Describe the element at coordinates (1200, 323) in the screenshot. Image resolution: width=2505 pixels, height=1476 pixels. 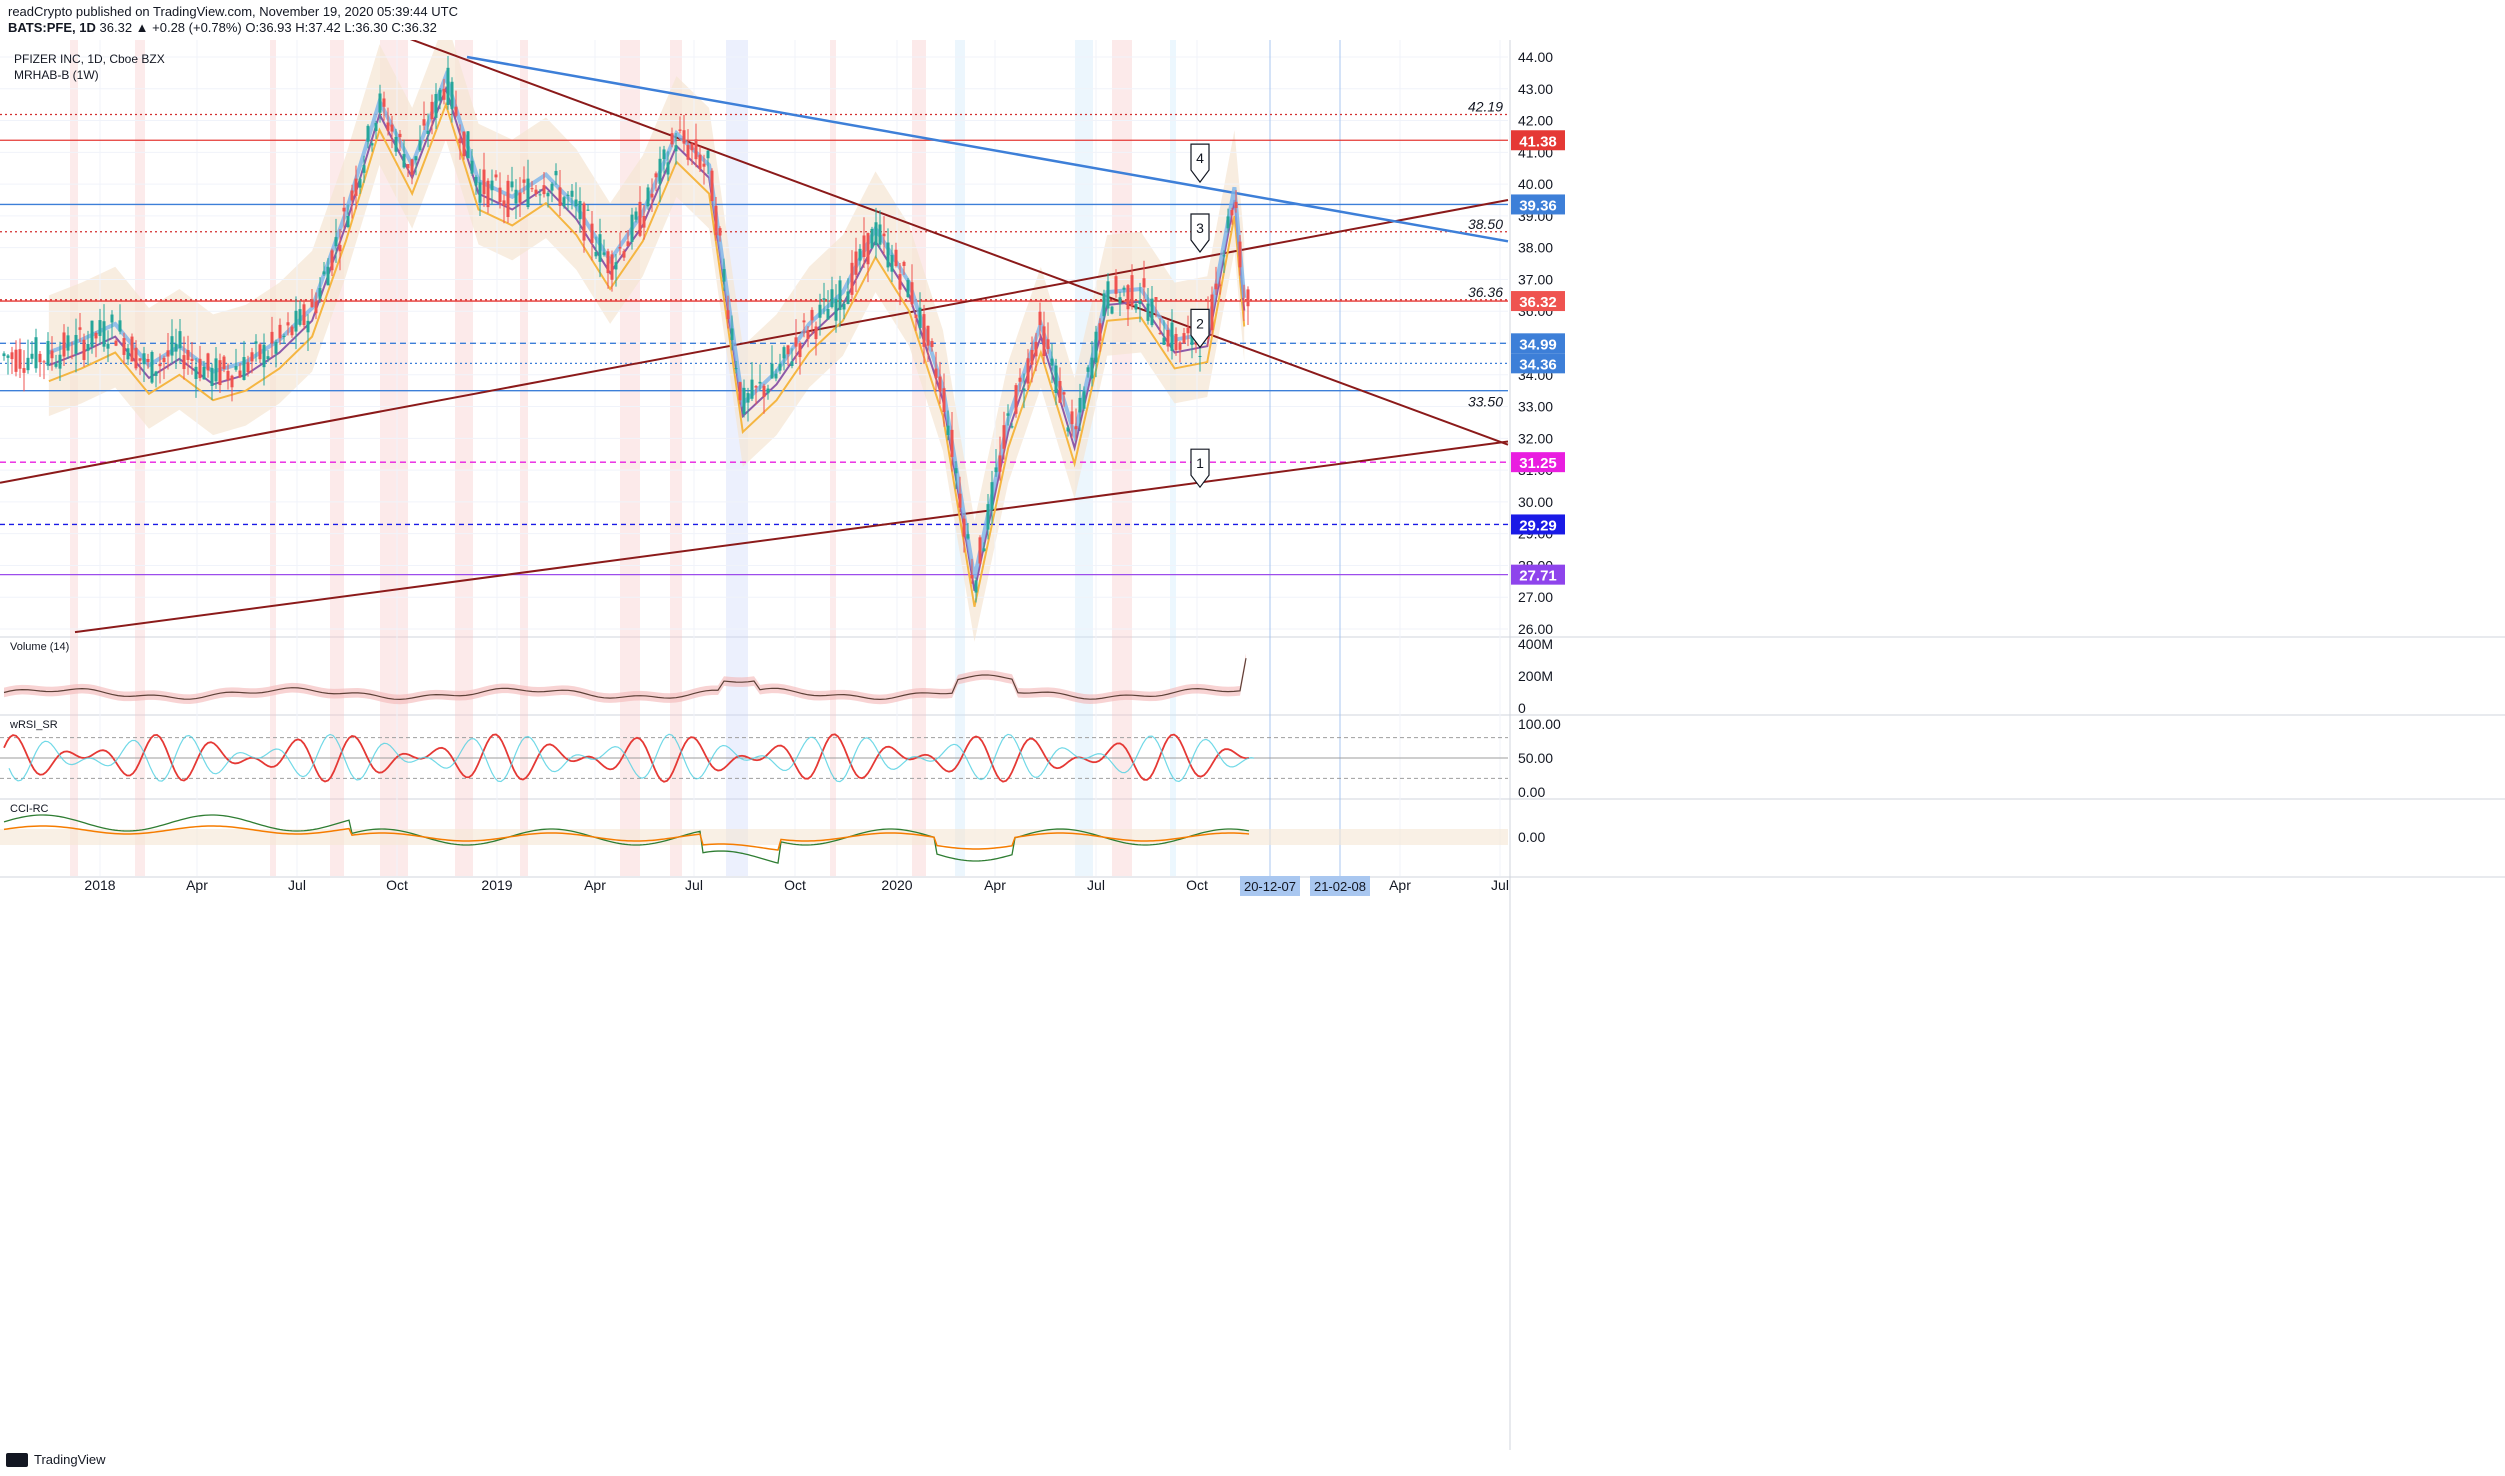
I see `callout-label: 2` at that location.